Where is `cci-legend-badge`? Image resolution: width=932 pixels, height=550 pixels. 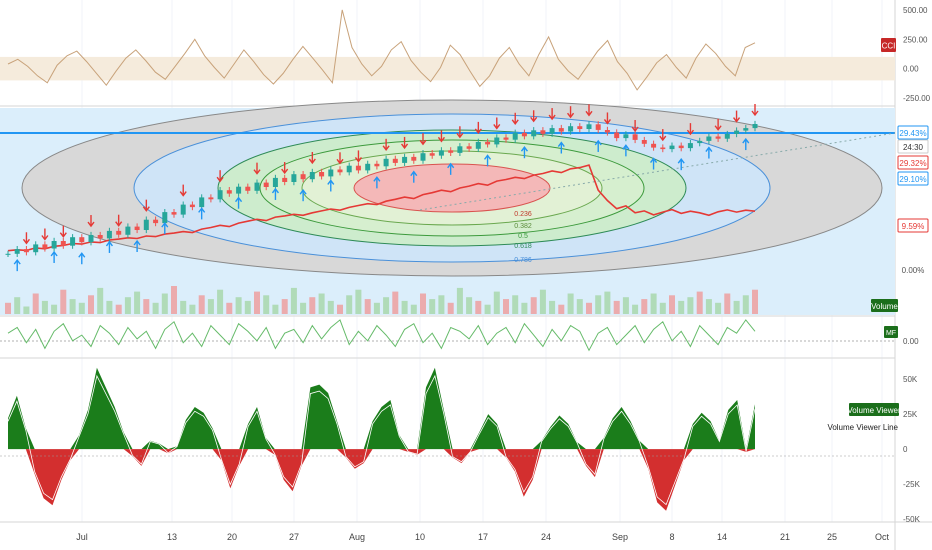
cci-legend-badge is located at coordinates (888, 45).